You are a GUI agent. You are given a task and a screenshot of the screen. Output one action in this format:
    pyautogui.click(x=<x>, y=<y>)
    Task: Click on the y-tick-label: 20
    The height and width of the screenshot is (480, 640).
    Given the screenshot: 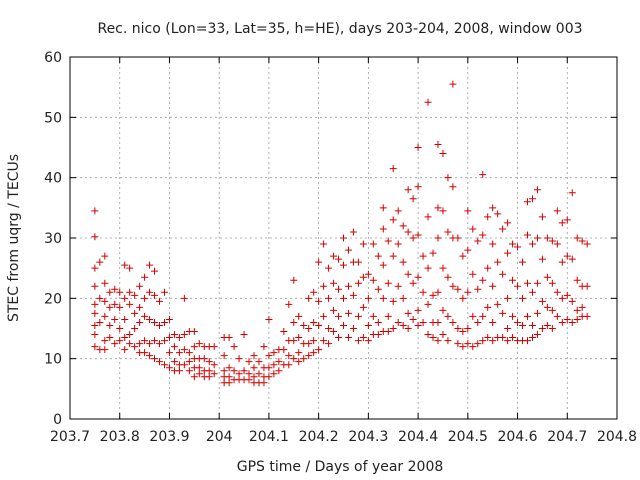 What is the action you would take?
    pyautogui.click(x=53, y=299)
    